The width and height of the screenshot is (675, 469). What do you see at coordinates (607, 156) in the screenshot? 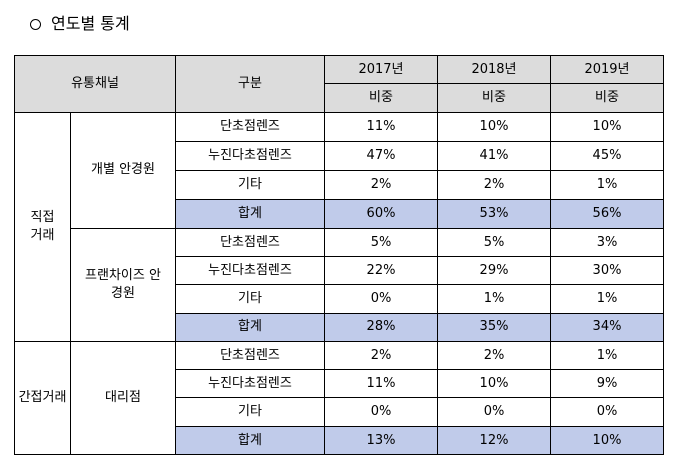
I see `value-cell: 45%` at bounding box center [607, 156].